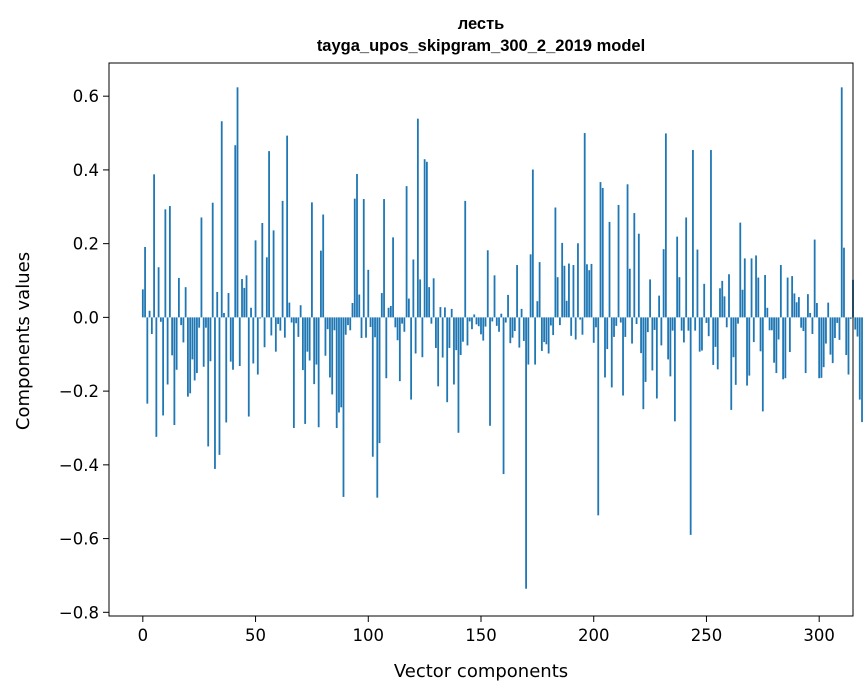 This screenshot has height=696, width=867. I want to click on x-axis-label: Vector components, so click(481, 671).